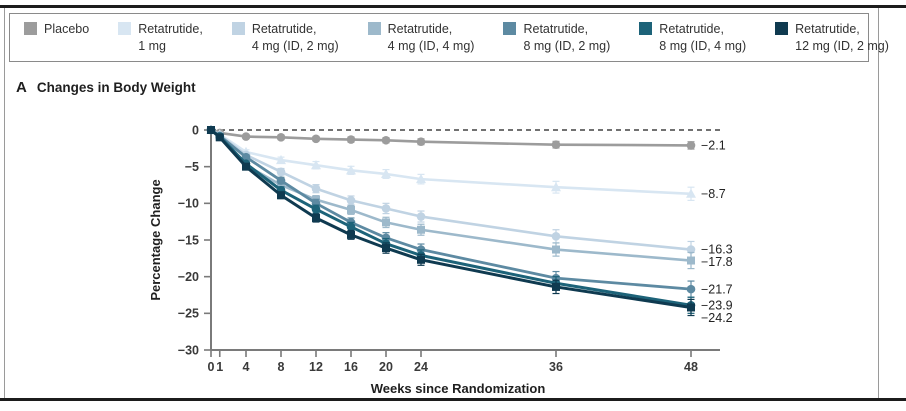  I want to click on legend-item: Retatrutide, 8 mg (ID, 2 mg), so click(556, 38).